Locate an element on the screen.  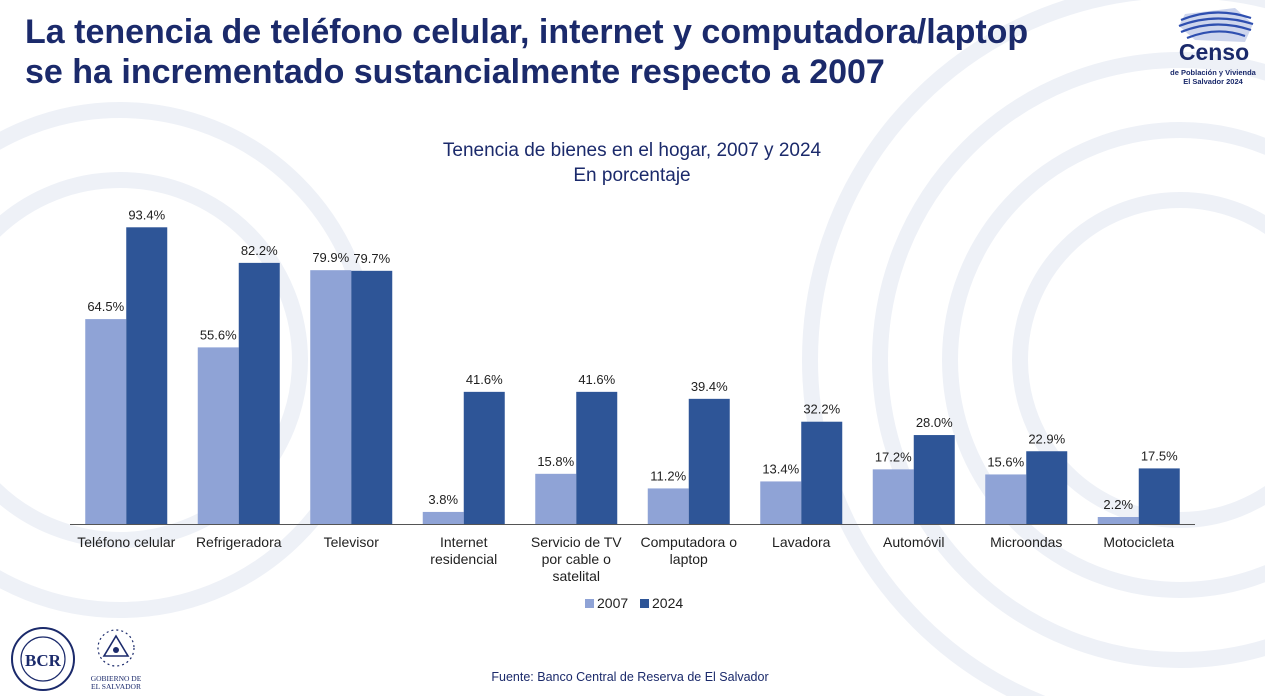
censo-logo-subtitle-2: El Salvador 2024 is located at coordinates (1213, 81).